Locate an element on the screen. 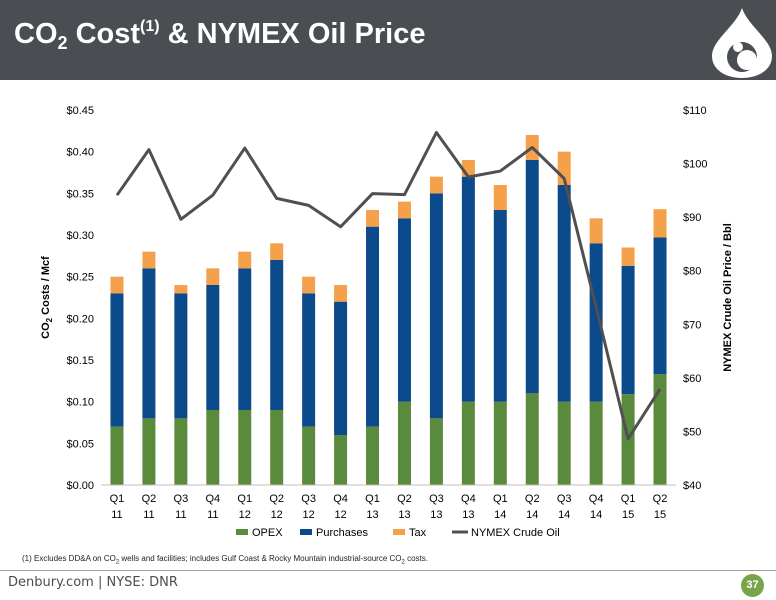 The image size is (776, 600). header-bar: CO2 Cost(1) & NYMEX Oil Price is located at coordinates (388, 40).